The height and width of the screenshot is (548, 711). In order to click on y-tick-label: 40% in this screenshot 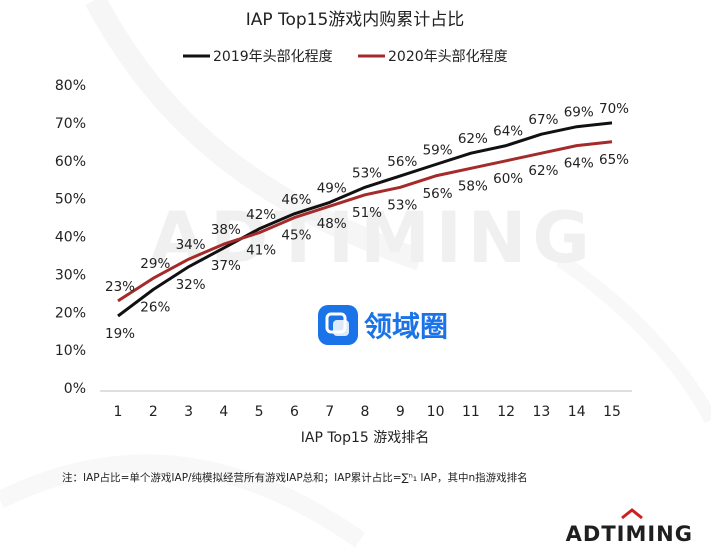, I will do `click(70, 238)`.